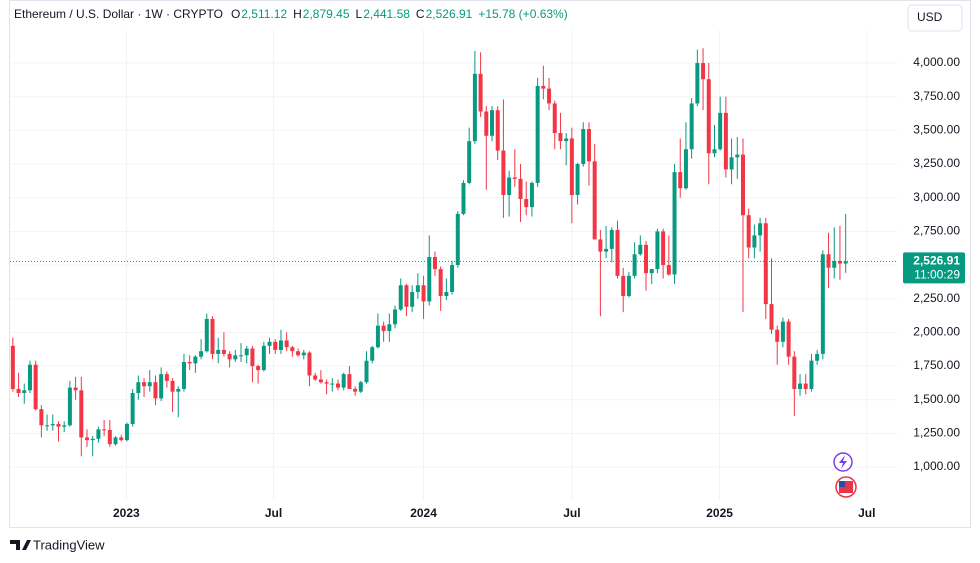  I want to click on currency-button, so click(935, 18).